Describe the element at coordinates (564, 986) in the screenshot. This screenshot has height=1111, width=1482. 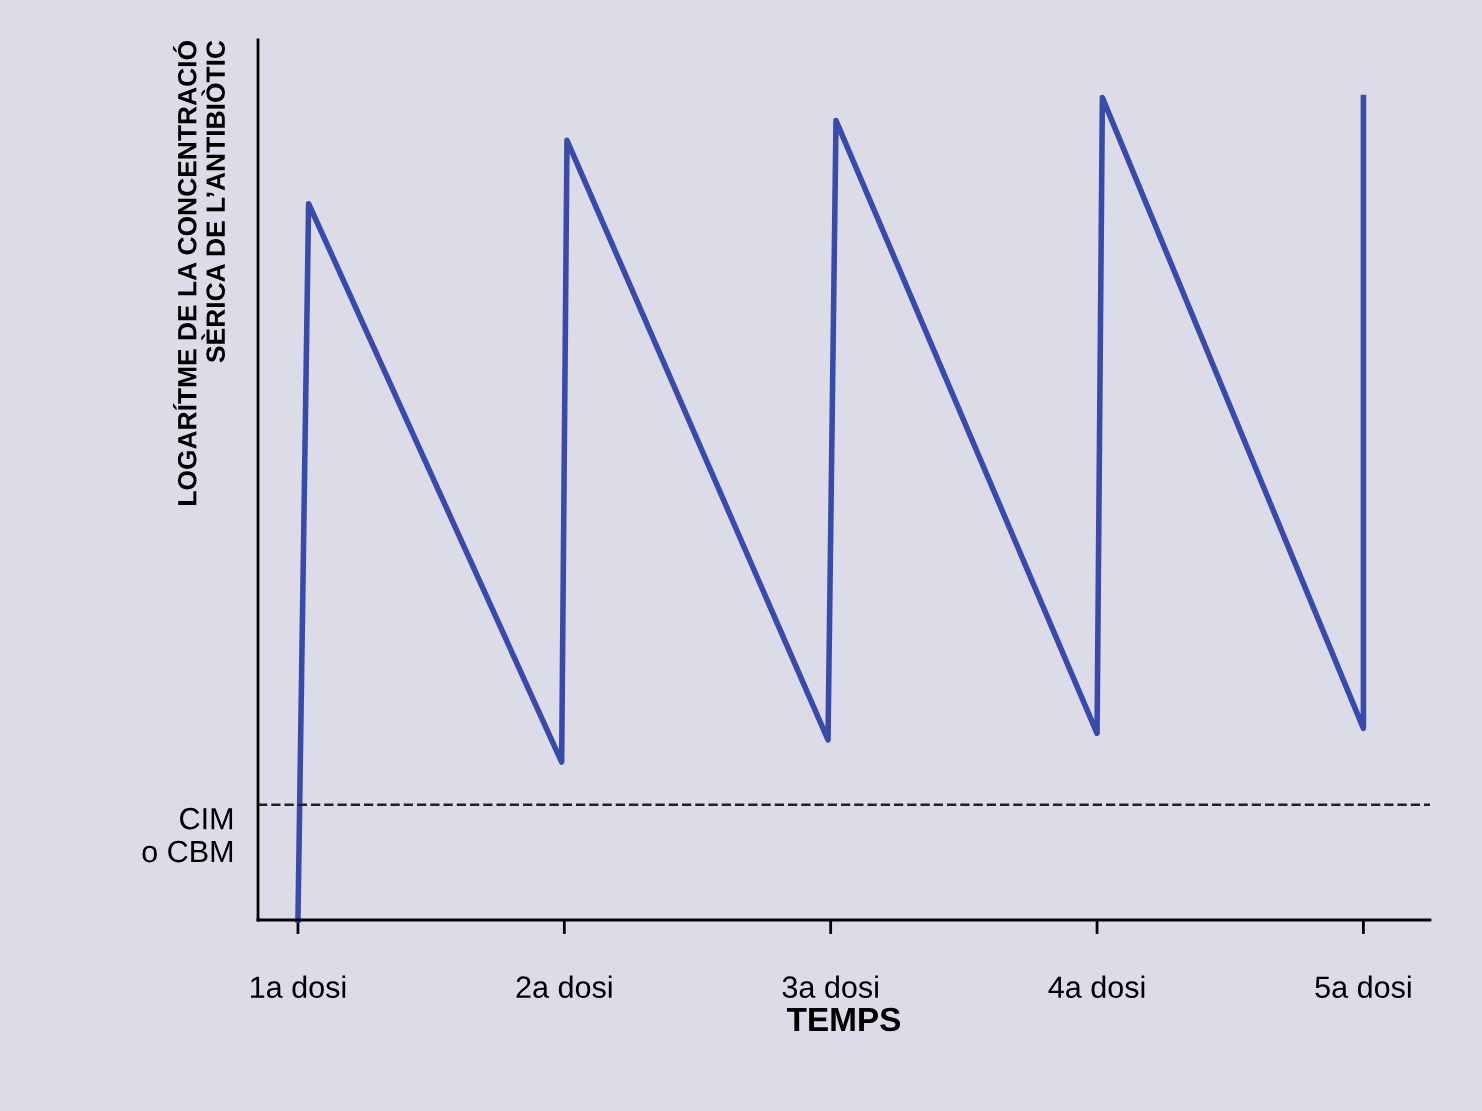
I see `x-tick-label: 2a dosi` at that location.